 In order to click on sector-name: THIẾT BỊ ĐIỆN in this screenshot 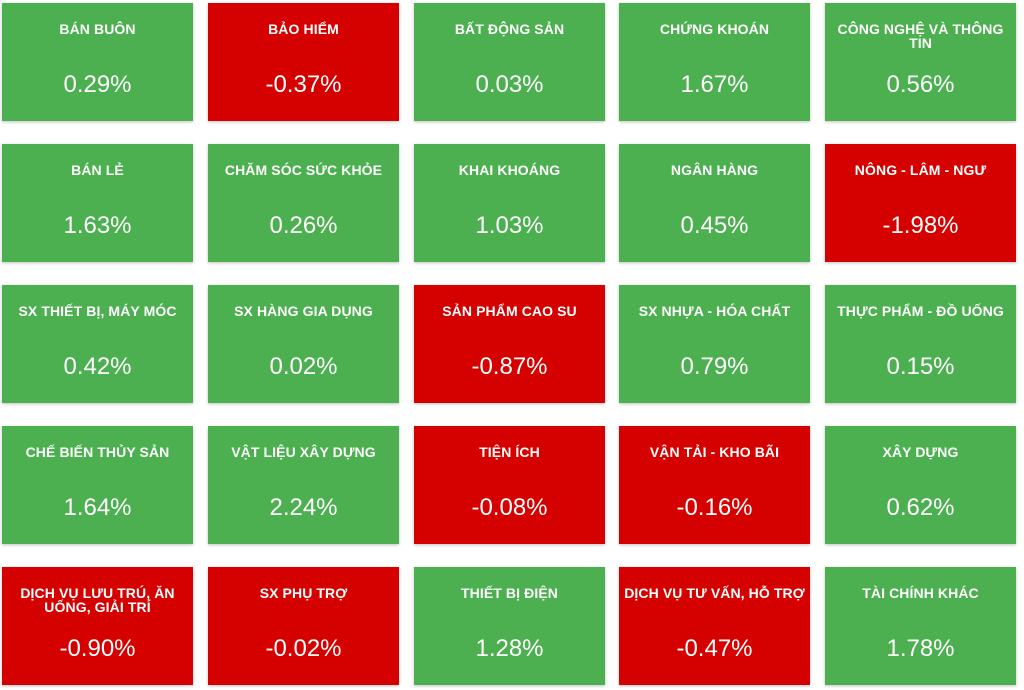, I will do `click(509, 593)`.